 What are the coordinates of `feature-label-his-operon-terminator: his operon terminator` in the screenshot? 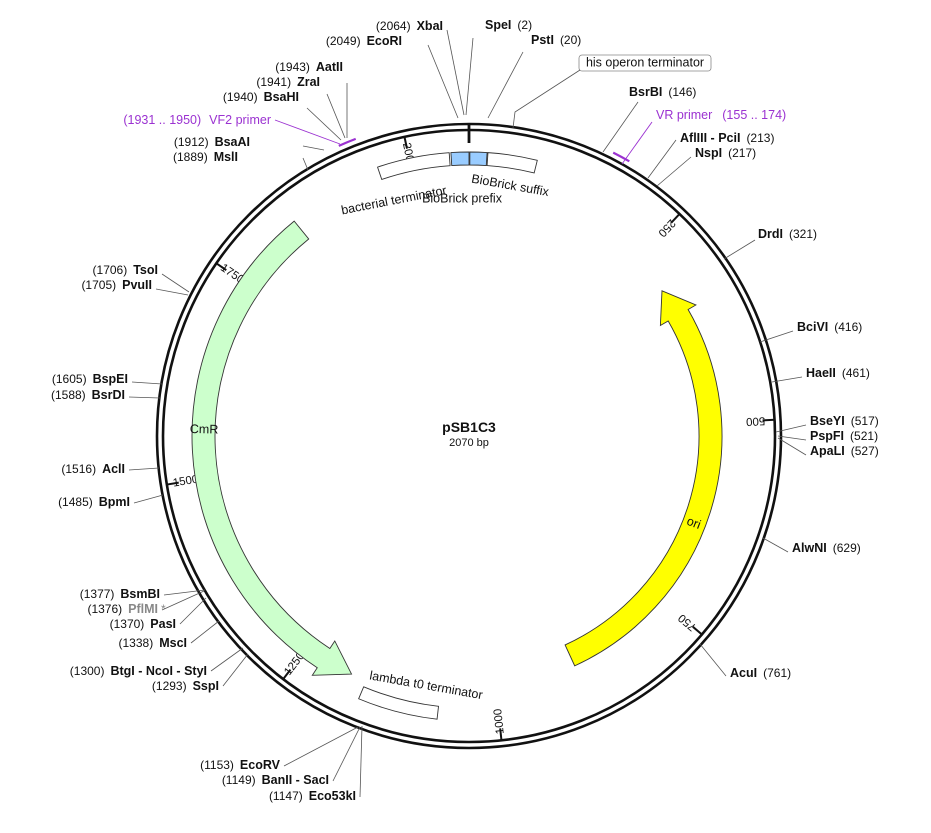 It's located at (645, 62).